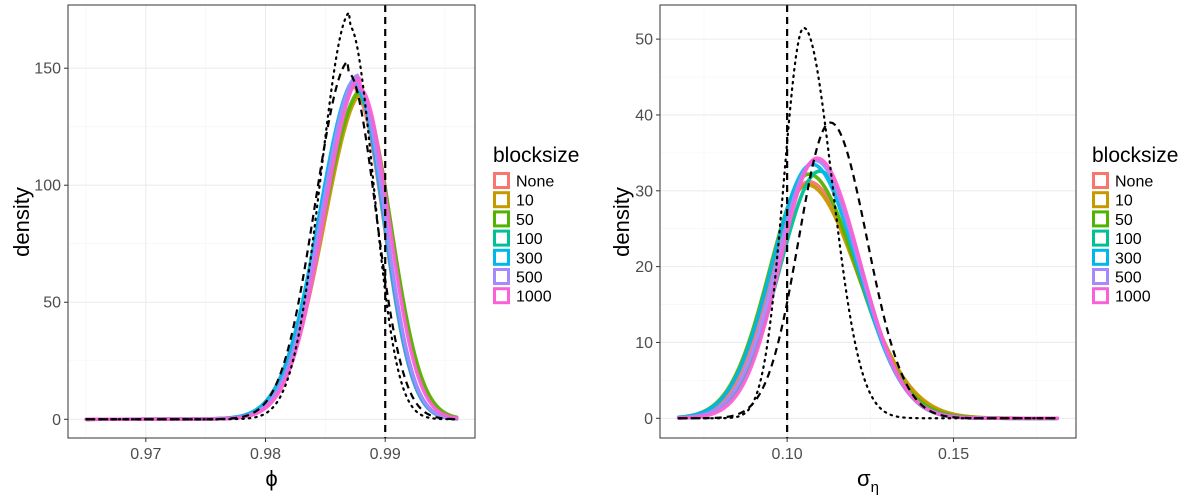 This screenshot has width=1200, height=500. I want to click on x-tick-label: 0.97, so click(145, 454).